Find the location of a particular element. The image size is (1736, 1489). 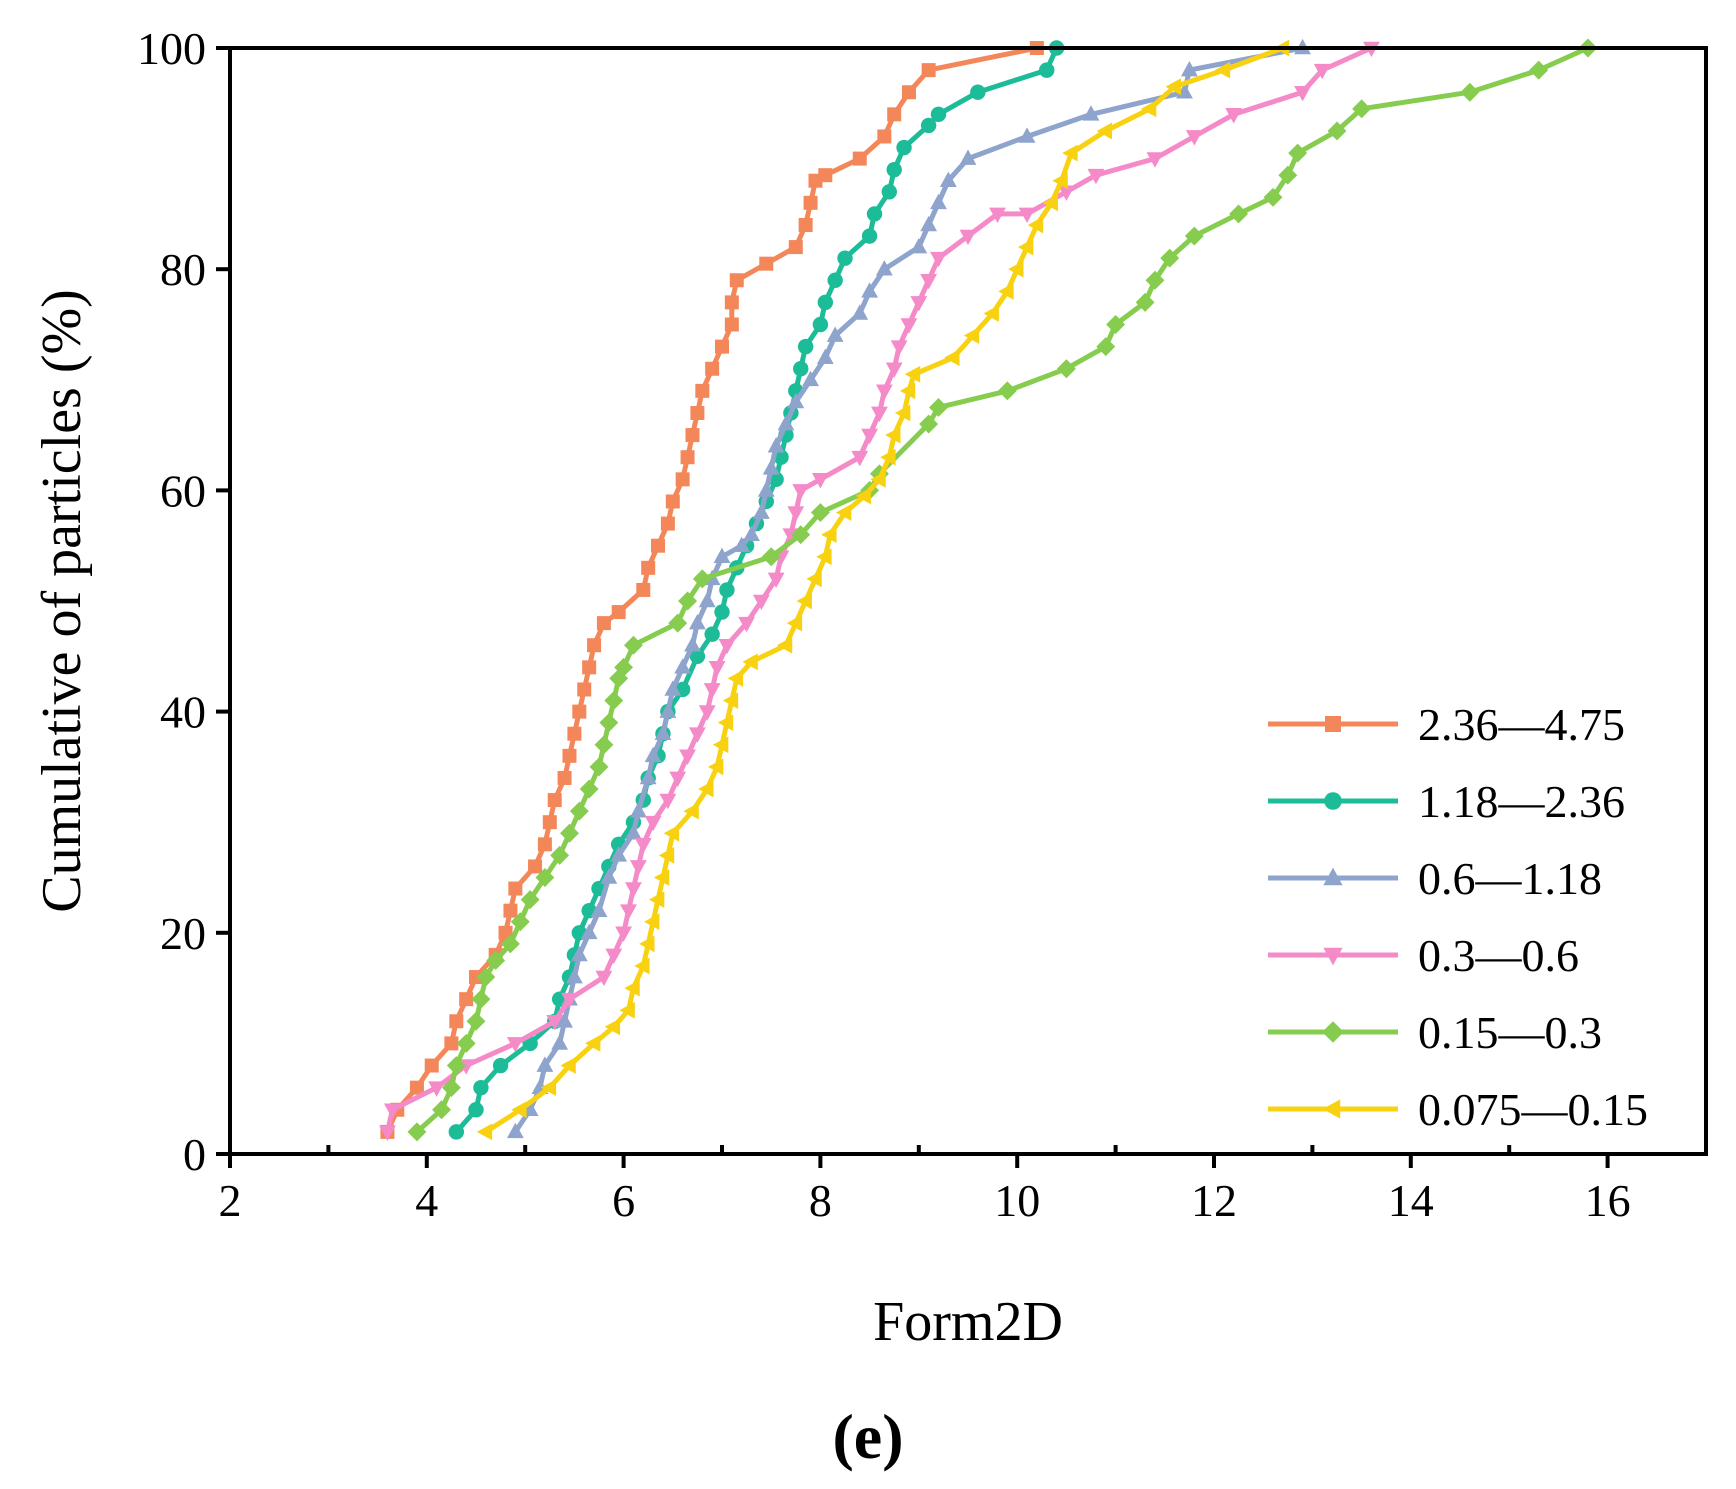

legend-entry: 2.36—4.75 is located at coordinates (1446, 724).